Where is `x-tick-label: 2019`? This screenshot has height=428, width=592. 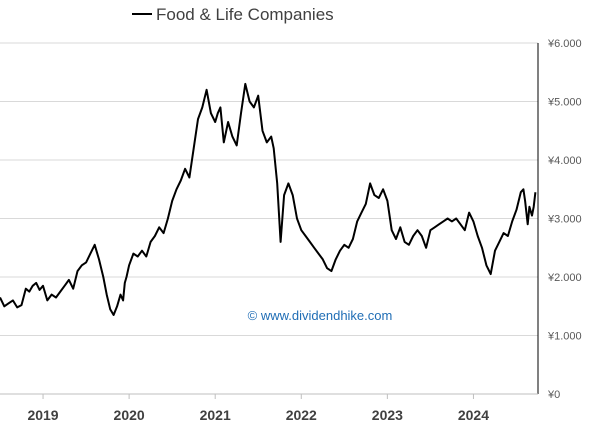
x-tick-label: 2019 is located at coordinates (42, 415).